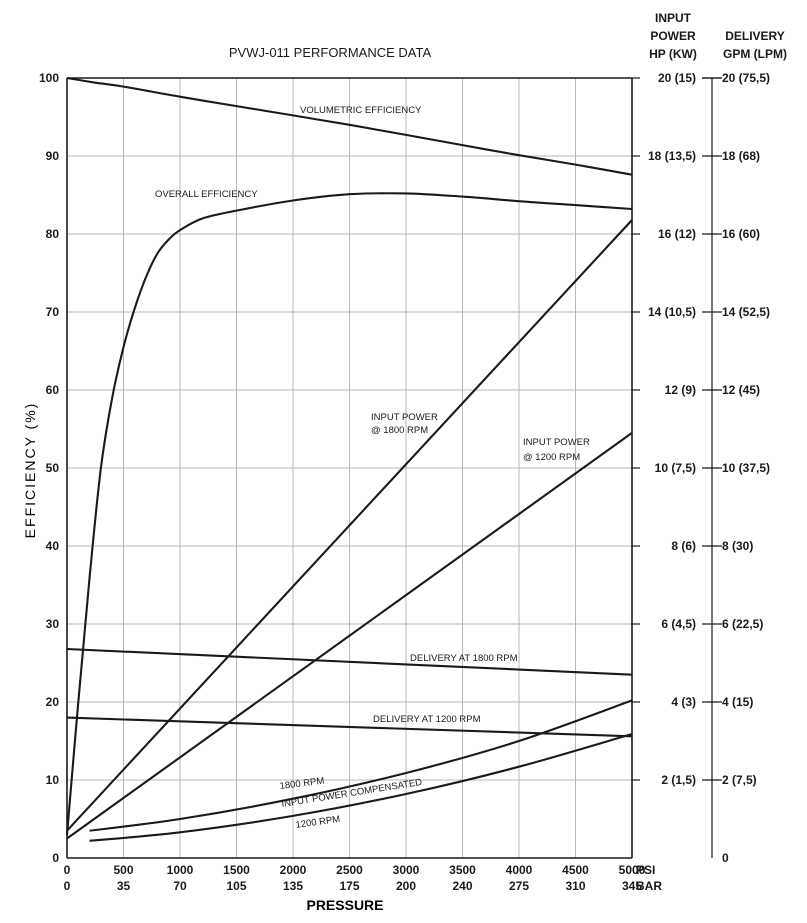 The width and height of the screenshot is (807, 923). Describe the element at coordinates (349, 870) in the screenshot. I see `x-tick-psi: 2500` at that location.